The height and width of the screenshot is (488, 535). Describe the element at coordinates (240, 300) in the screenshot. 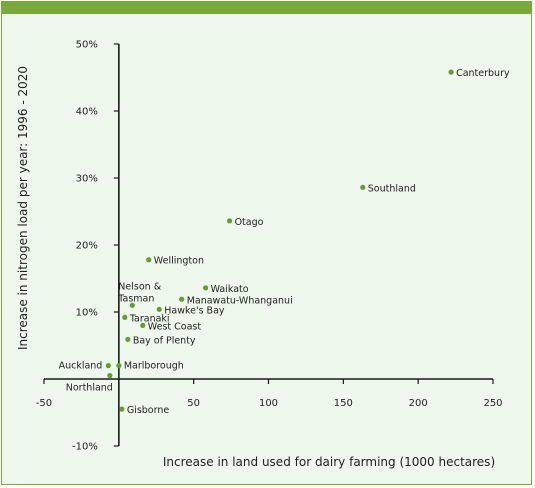

I see `point-label: Manawatu-Whanganui` at that location.